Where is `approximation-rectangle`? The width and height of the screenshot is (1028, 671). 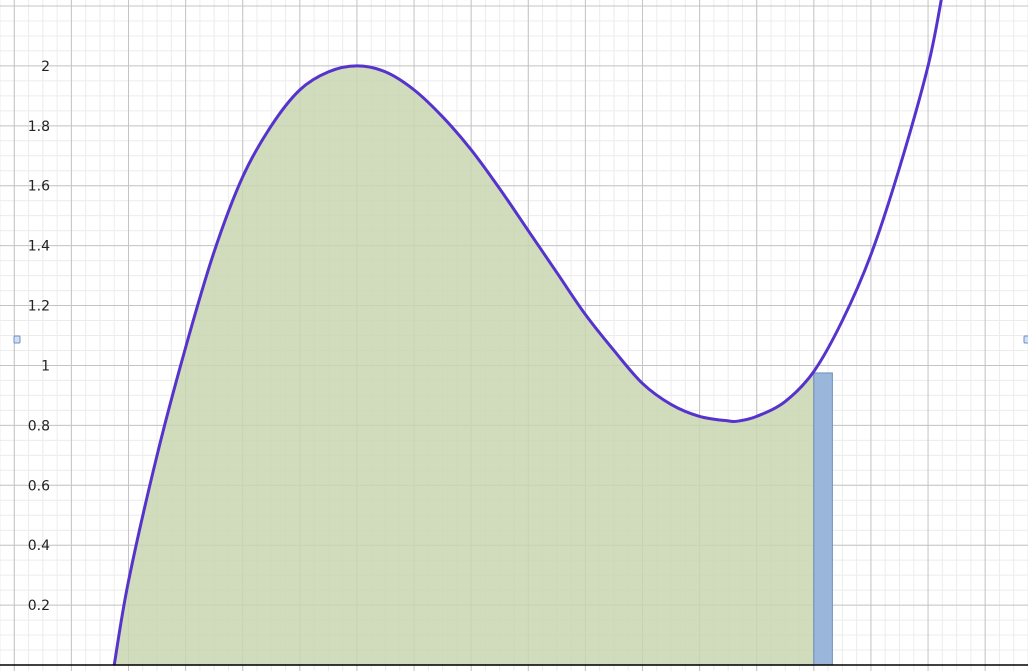 approximation-rectangle is located at coordinates (823, 519).